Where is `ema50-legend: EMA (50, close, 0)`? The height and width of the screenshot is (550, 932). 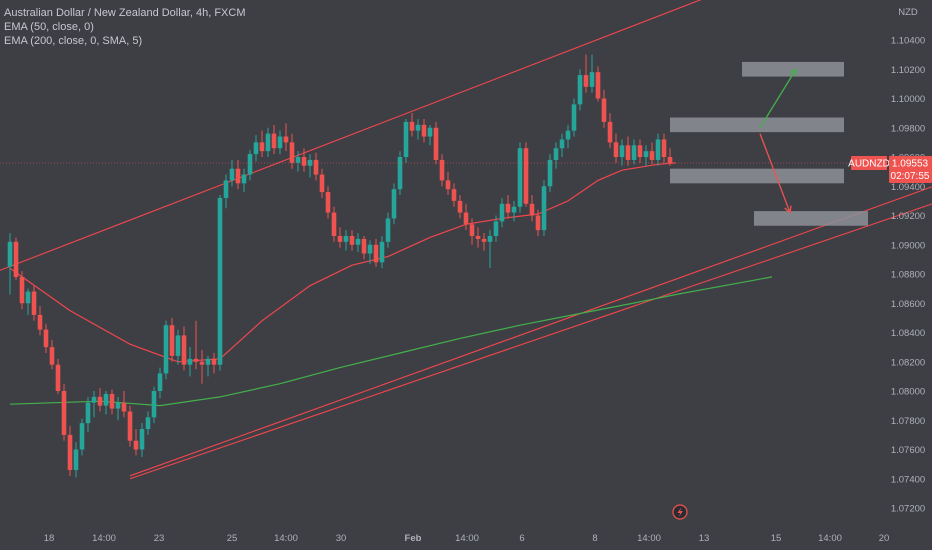
ema50-legend: EMA (50, close, 0) is located at coordinates (49, 27).